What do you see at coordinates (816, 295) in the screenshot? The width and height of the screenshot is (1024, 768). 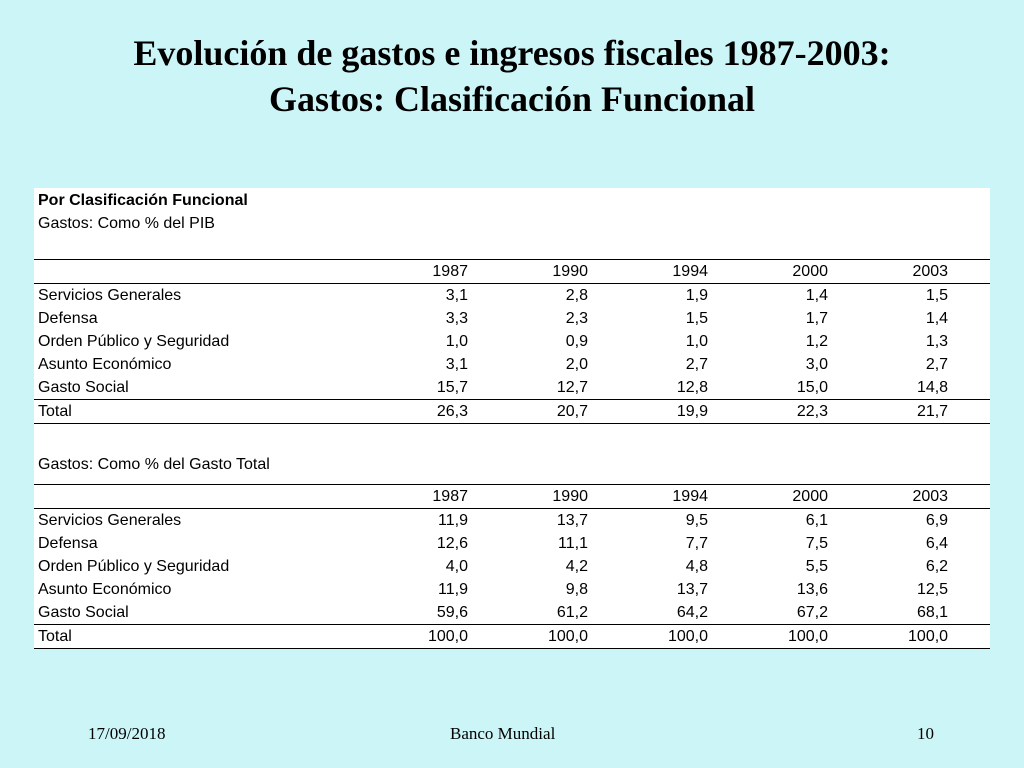 I see `row-value: 1,4` at bounding box center [816, 295].